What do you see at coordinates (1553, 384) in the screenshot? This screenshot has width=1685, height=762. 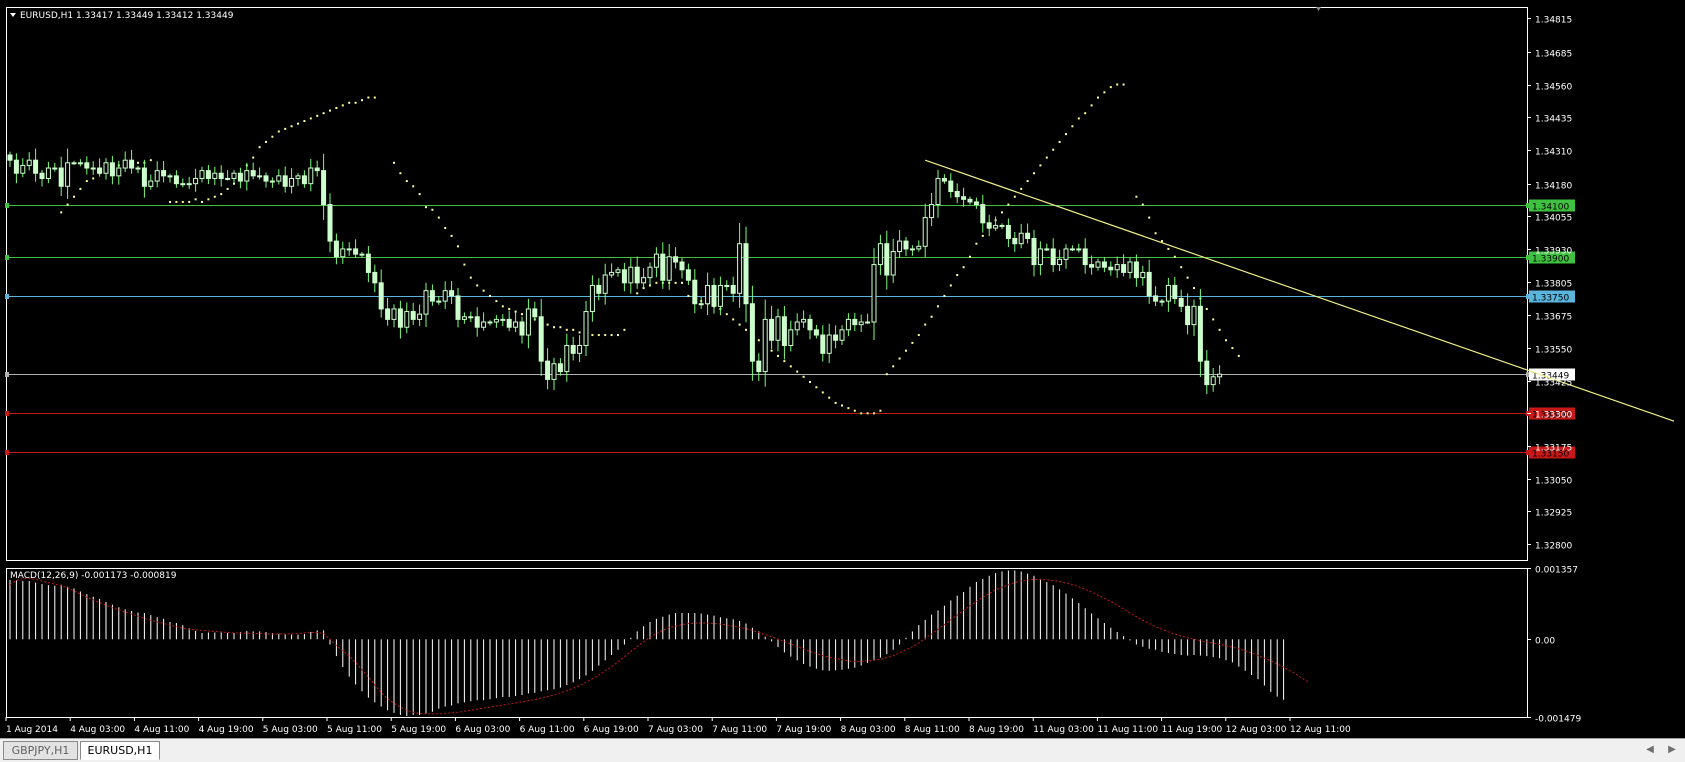 I see `y-tick-label: 1.33425` at bounding box center [1553, 384].